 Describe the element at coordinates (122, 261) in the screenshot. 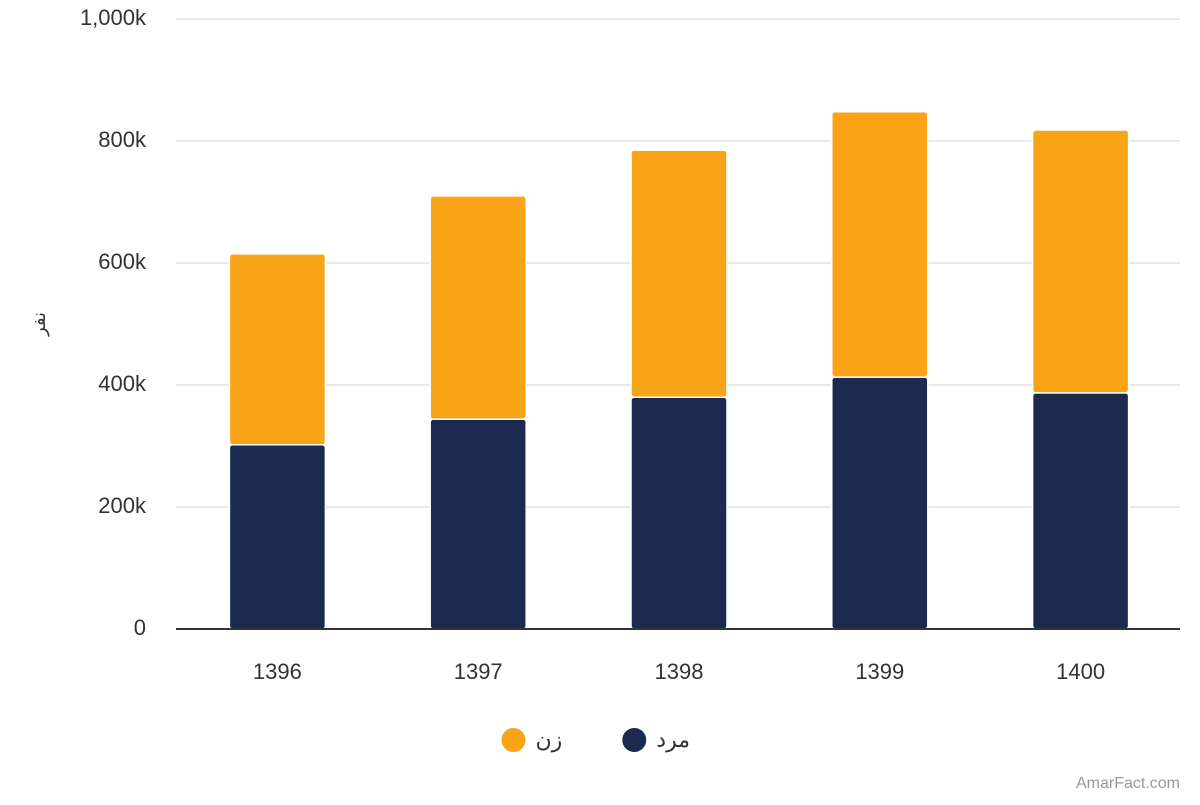

I see `y-tick-label: 600k` at that location.